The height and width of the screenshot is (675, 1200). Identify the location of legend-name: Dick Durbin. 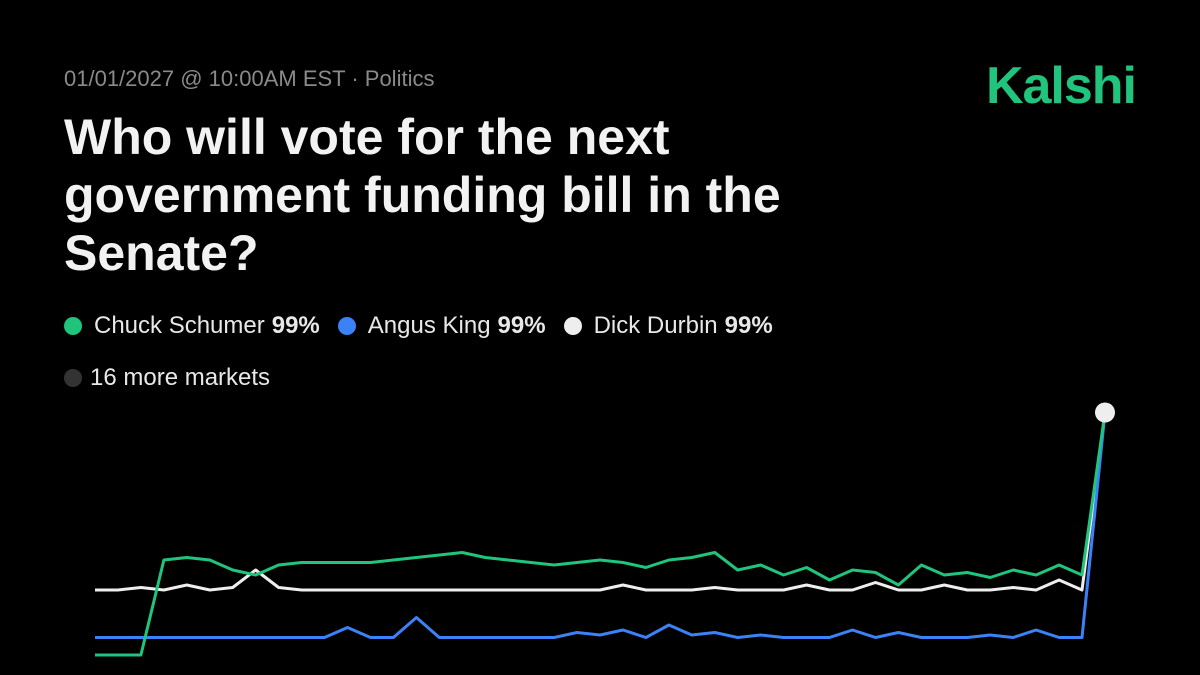
(655, 325).